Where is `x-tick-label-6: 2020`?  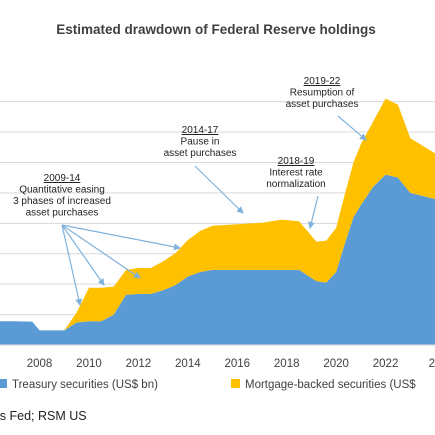 x-tick-label-6: 2020 is located at coordinates (336, 364).